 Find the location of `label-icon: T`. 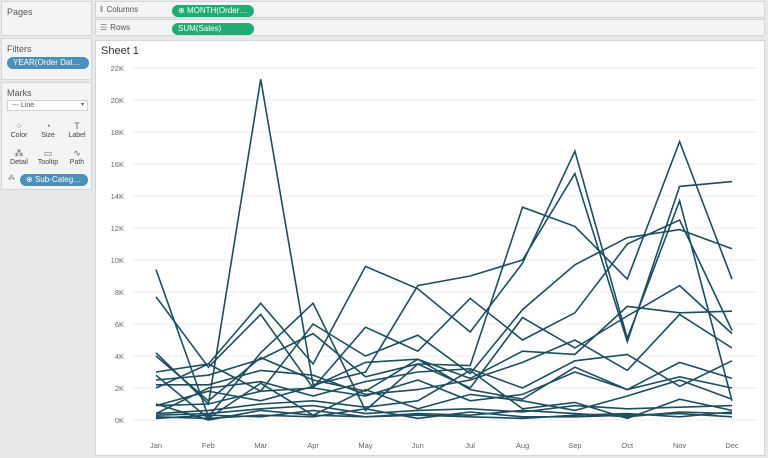

label-icon: T is located at coordinates (77, 126).